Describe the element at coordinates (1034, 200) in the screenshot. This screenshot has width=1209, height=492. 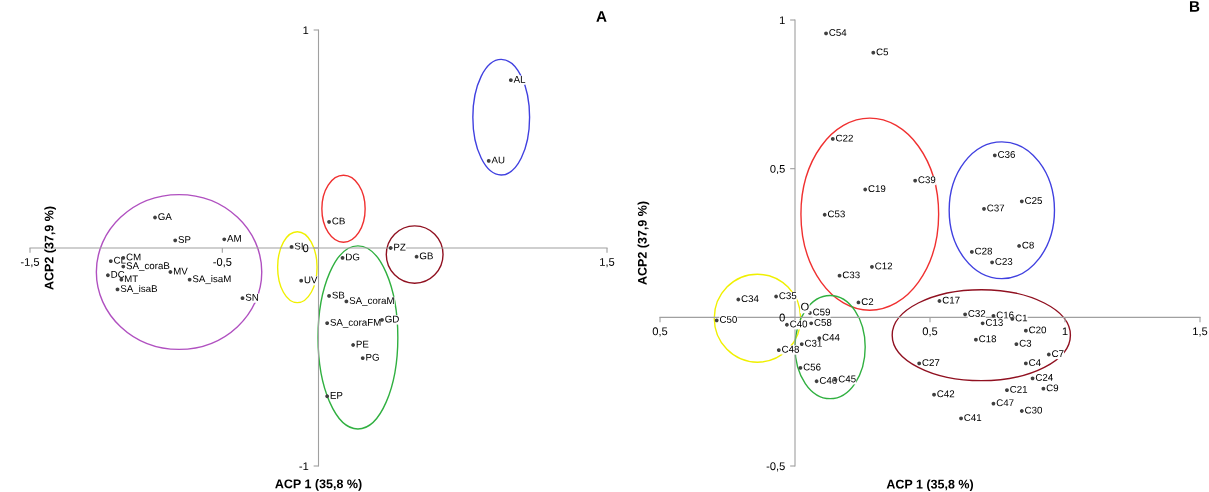
I see `data-label: C25` at that location.